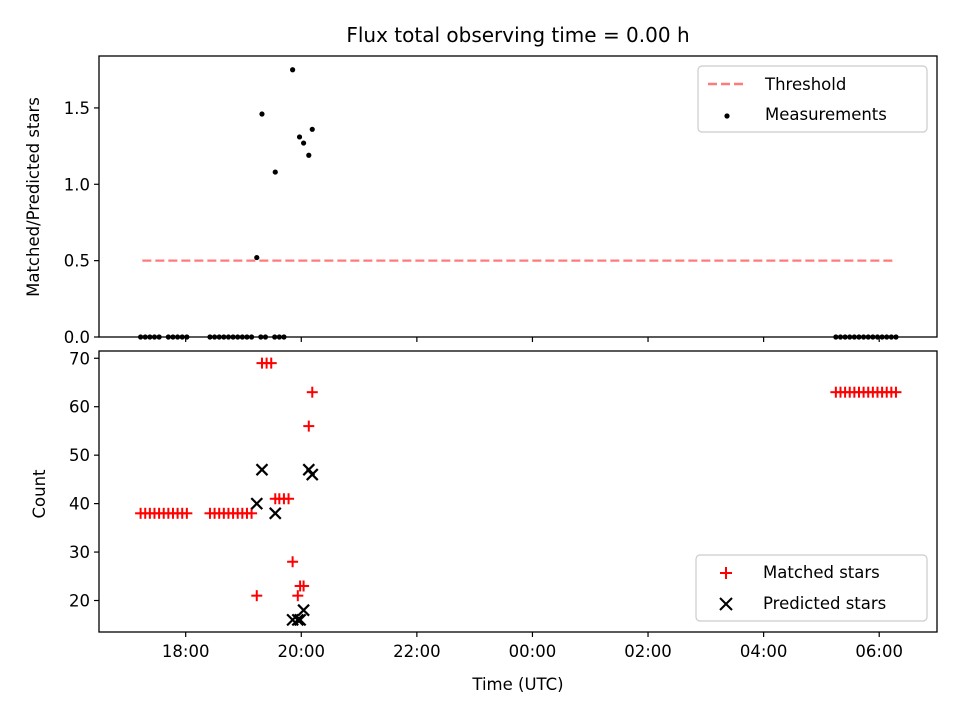 The height and width of the screenshot is (720, 960). What do you see at coordinates (824, 603) in the screenshot?
I see `legend-predicted-label: Predicted stars` at bounding box center [824, 603].